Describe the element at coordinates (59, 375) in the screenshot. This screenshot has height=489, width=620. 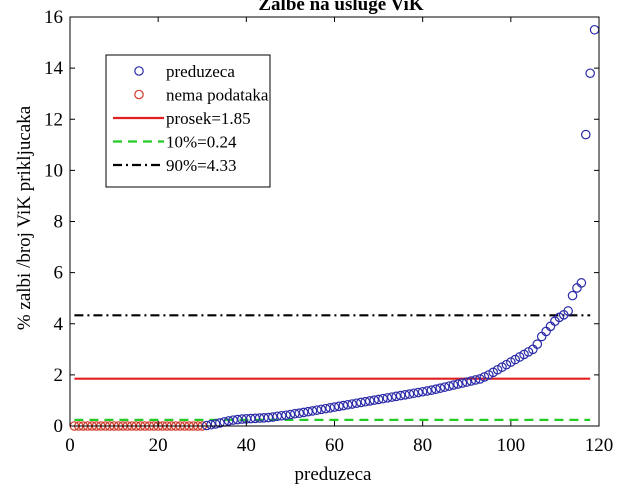
I see `y-tick-label: 2` at that location.